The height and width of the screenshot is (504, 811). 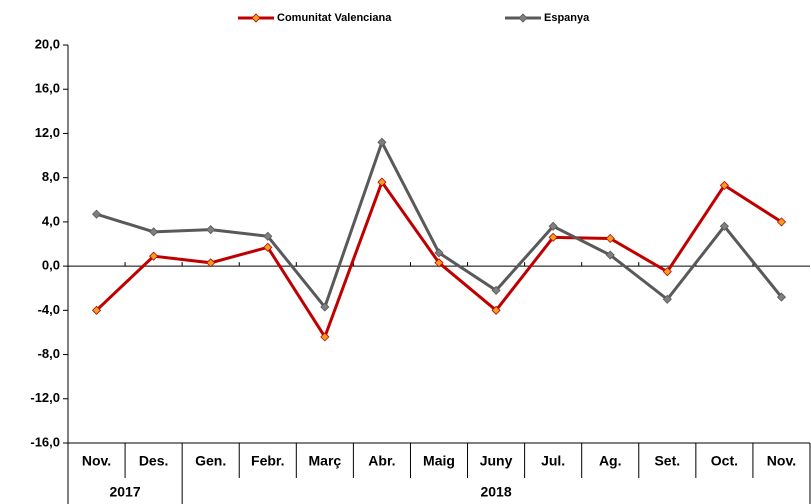 What do you see at coordinates (51, 176) in the screenshot?
I see `y-tick-label: 8,0` at bounding box center [51, 176].